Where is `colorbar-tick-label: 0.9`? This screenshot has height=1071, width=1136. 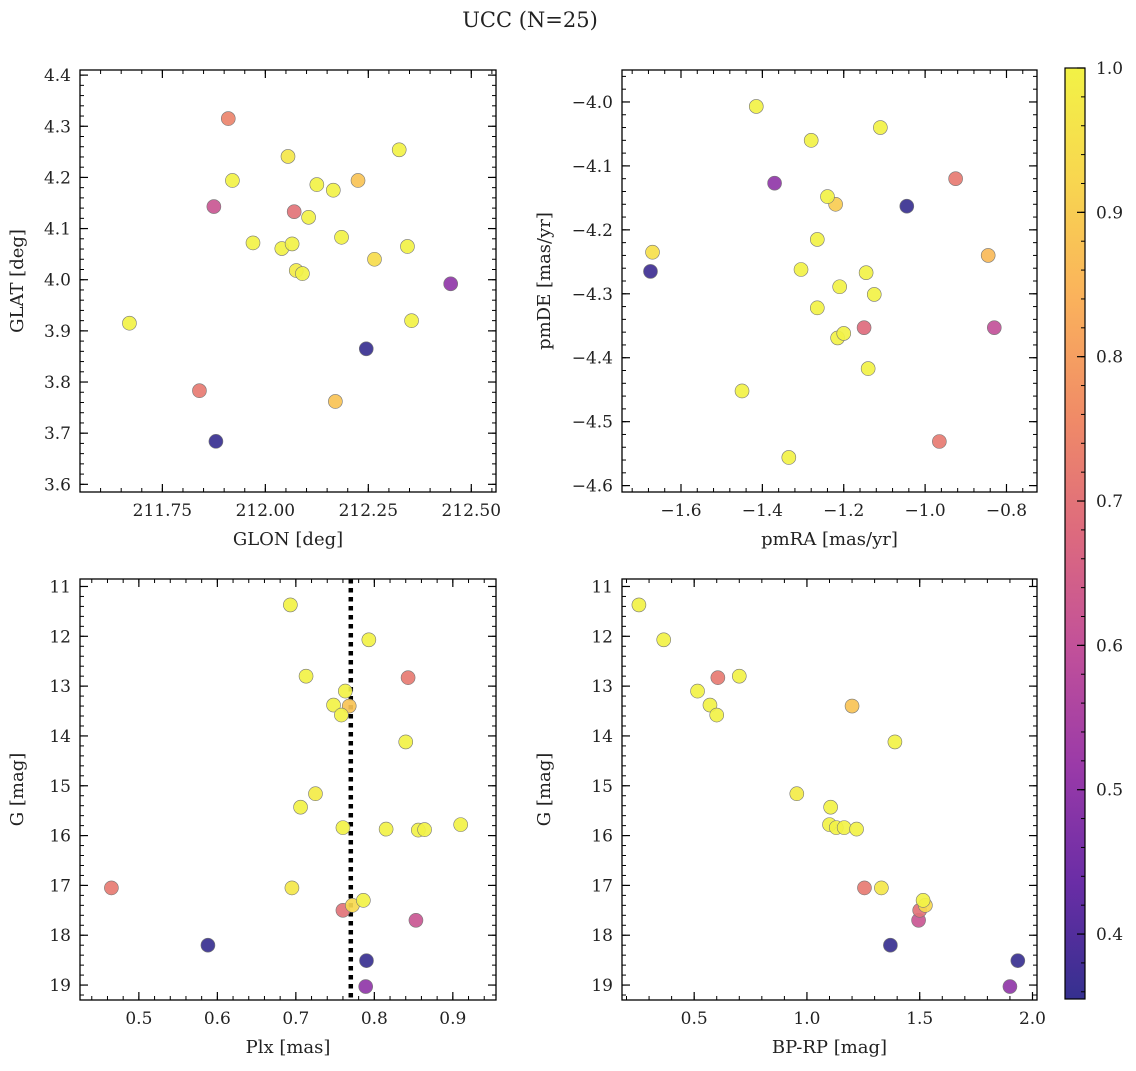 colorbar-tick-label: 0.9 is located at coordinates (1109, 213).